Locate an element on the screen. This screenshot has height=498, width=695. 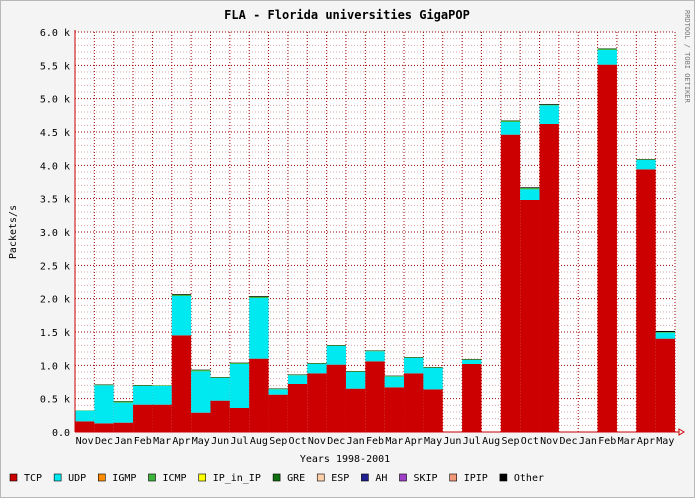
legend-swatch-other is located at coordinates (503, 477).